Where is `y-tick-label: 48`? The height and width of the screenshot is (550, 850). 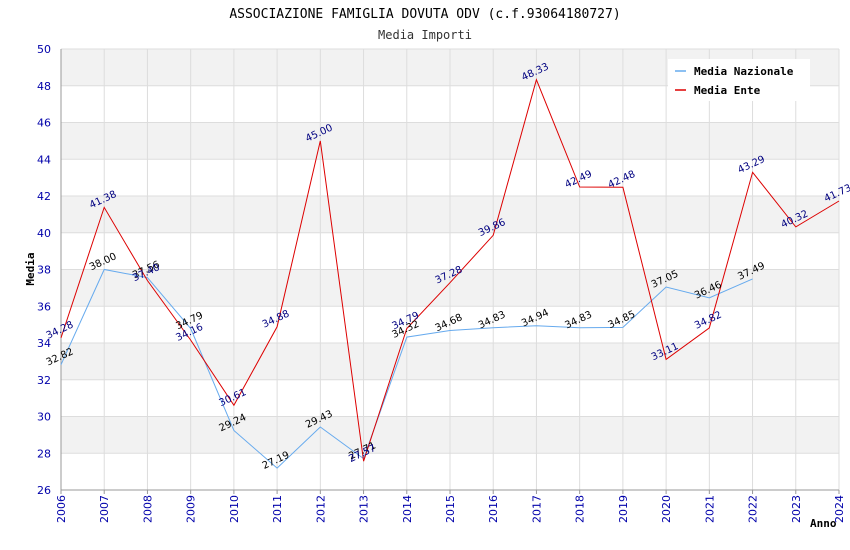
y-tick-label: 48 is located at coordinates (44, 86).